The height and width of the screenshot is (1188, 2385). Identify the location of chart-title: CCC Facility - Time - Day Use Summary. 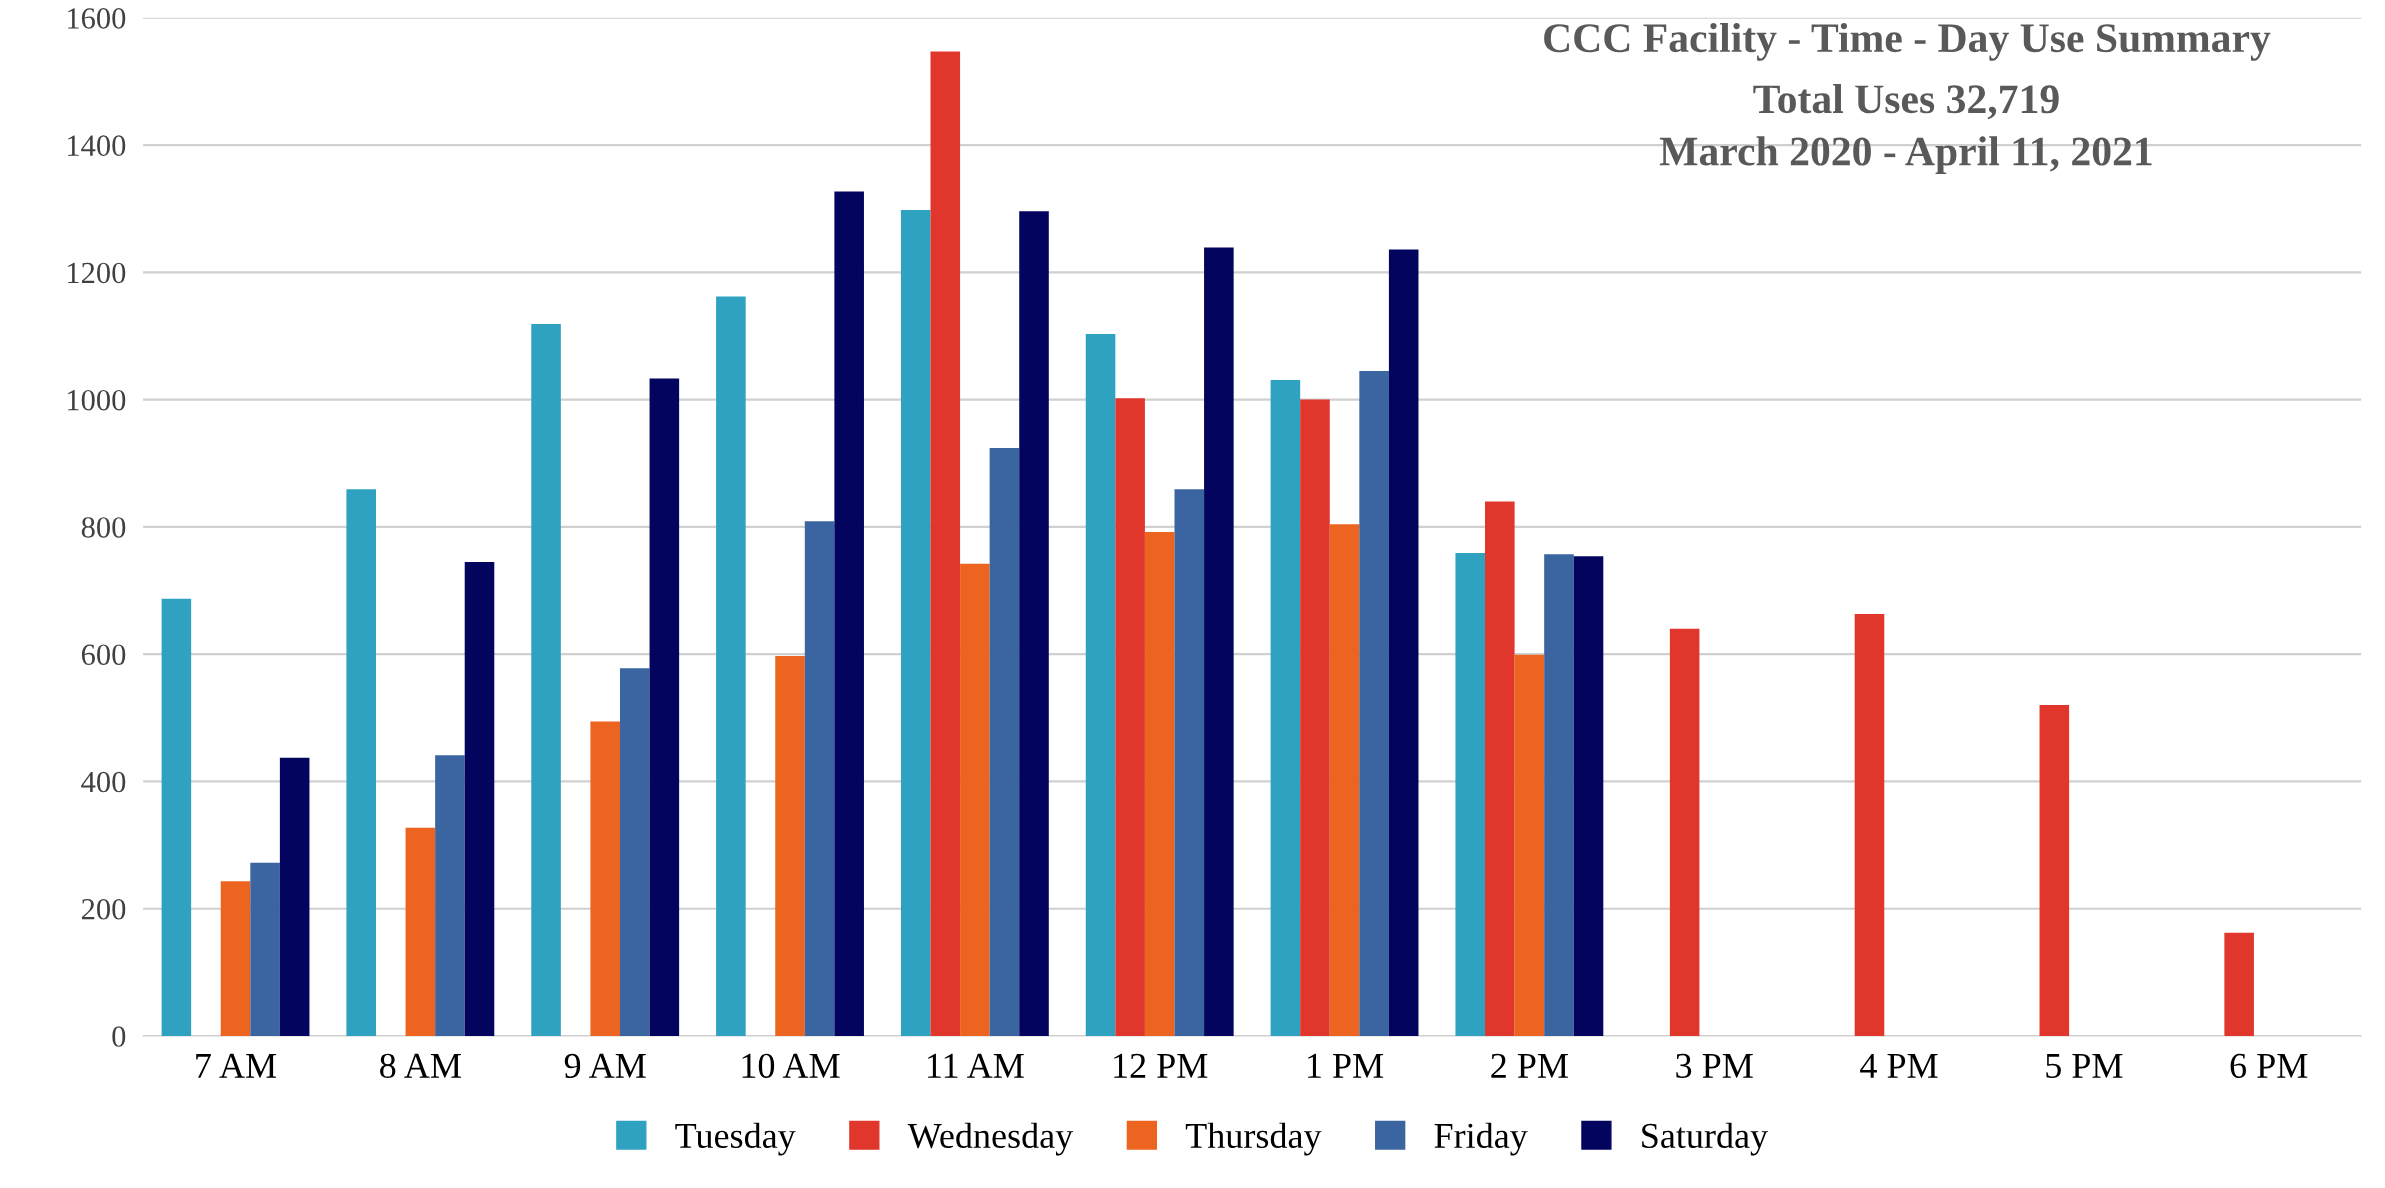
(1907, 41).